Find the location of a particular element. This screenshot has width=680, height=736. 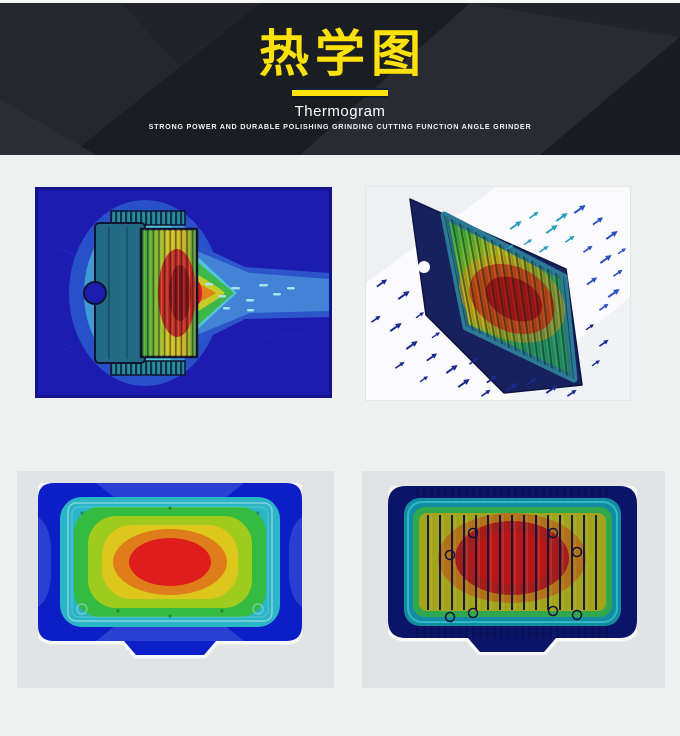

thermal-contour-base-image is located at coordinates (170, 574).